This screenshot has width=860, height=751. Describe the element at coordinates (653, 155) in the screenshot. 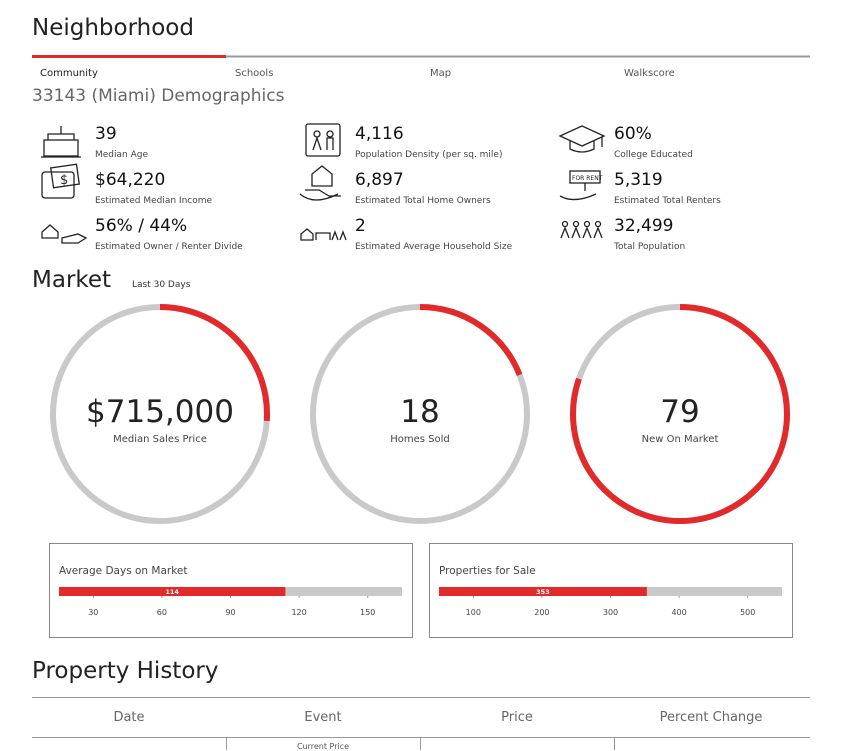

I see `stat-label: College Educated` at that location.